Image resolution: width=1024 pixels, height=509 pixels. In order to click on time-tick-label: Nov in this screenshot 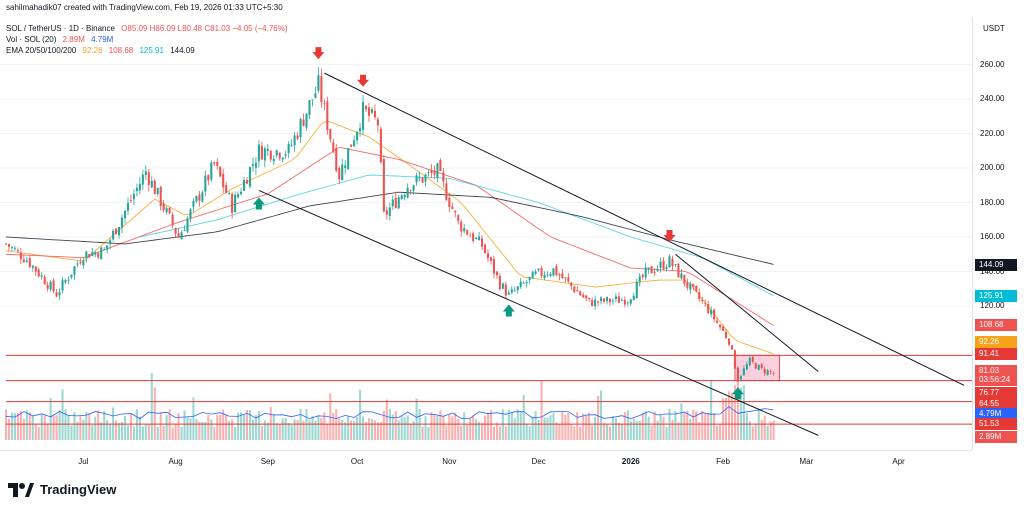, I will do `click(449, 461)`.